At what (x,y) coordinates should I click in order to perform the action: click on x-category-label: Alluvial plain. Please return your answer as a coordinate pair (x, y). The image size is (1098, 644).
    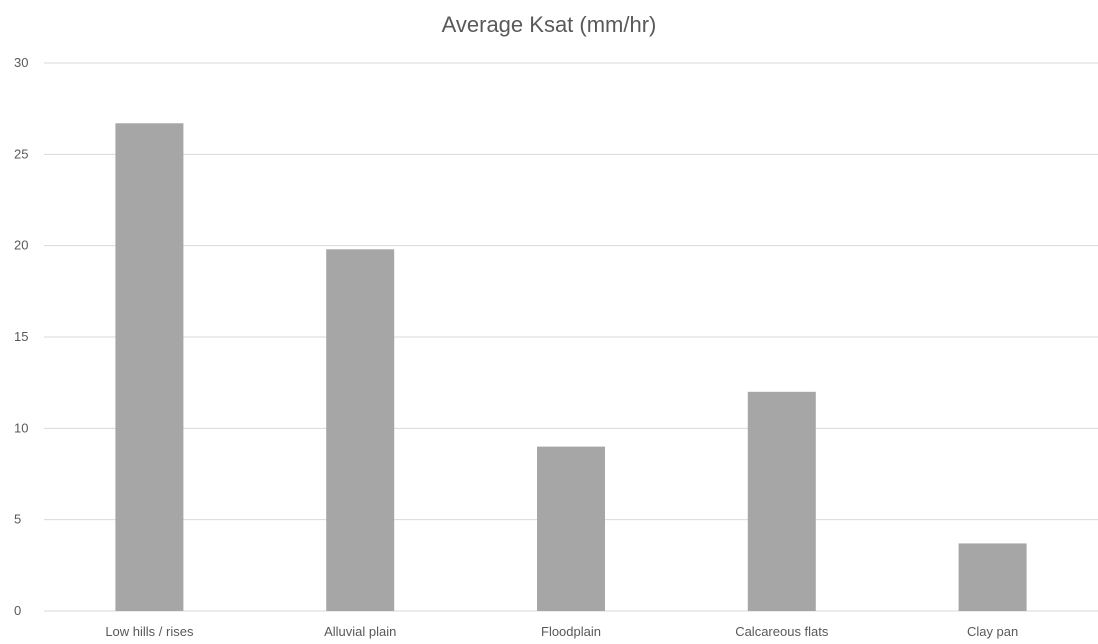
    Looking at the image, I should click on (360, 631).